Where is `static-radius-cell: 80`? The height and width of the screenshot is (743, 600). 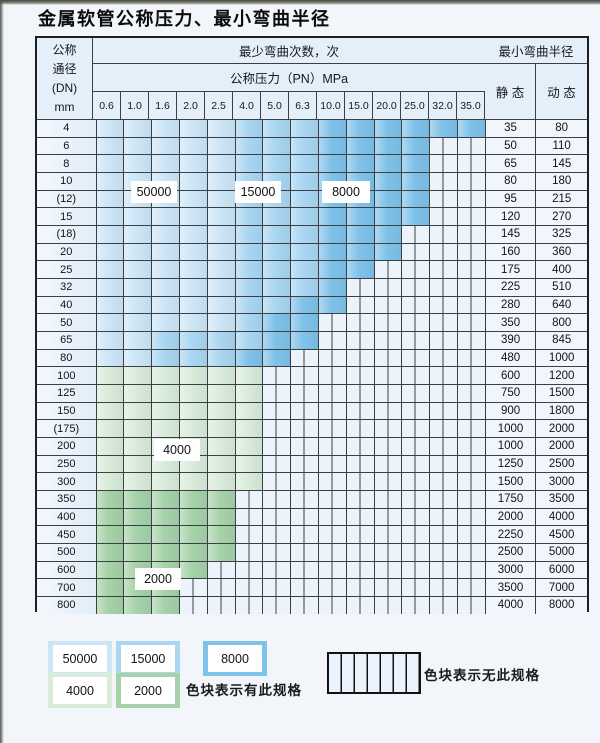 static-radius-cell: 80 is located at coordinates (511, 181).